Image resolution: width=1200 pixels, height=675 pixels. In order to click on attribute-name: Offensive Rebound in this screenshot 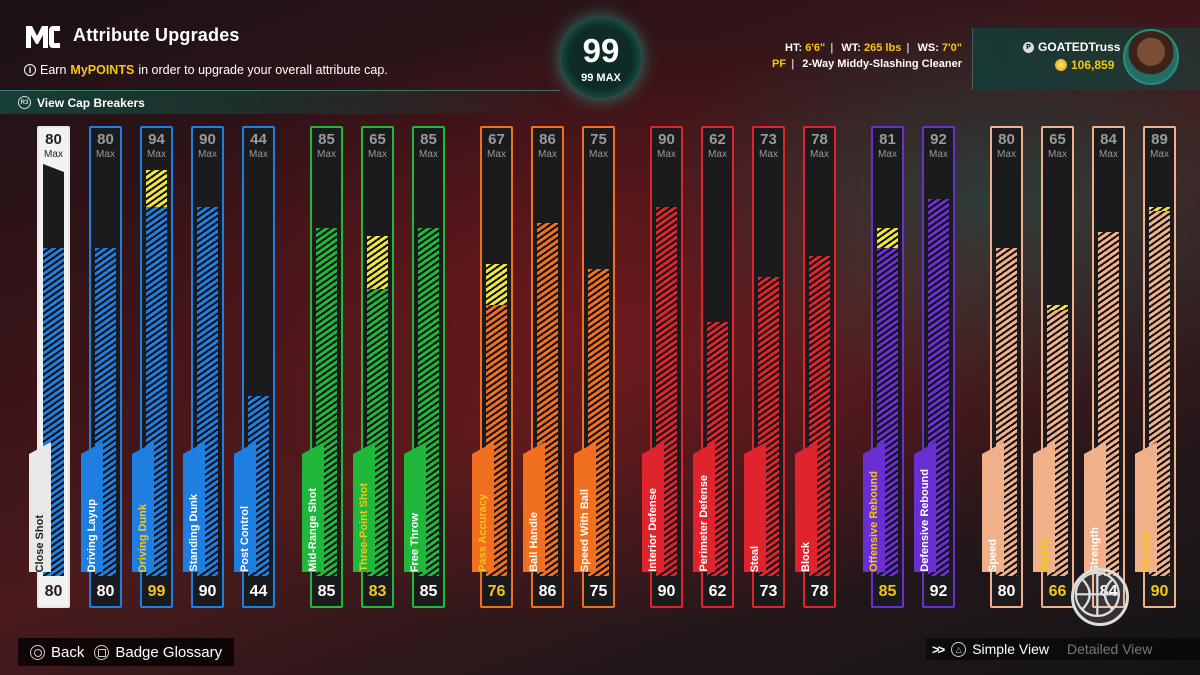, I will do `click(874, 521)`.